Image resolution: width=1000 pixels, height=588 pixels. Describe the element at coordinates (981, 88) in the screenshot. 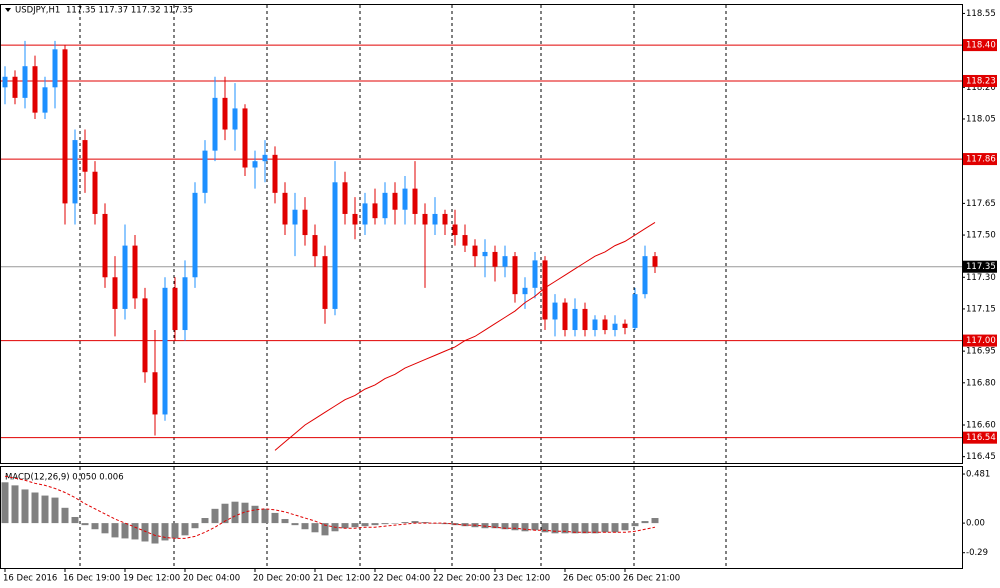

I see `y-tick-label: 118.20` at that location.